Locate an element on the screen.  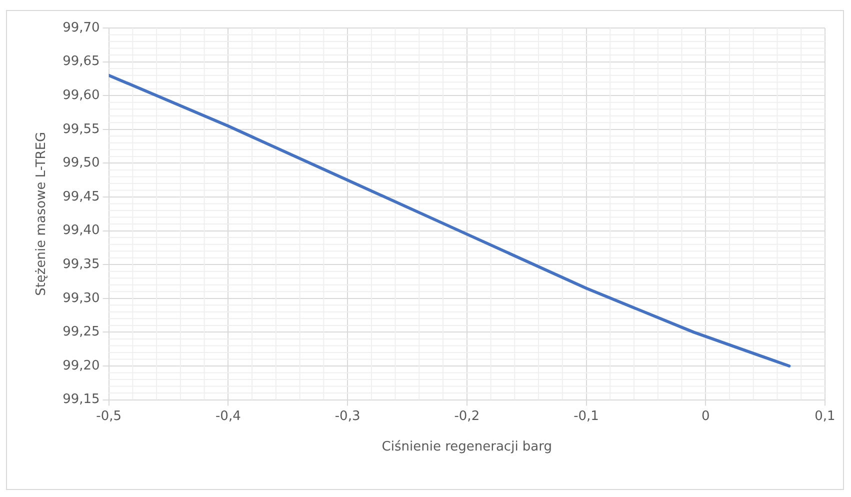
y-tick-label: 99,20 is located at coordinates (81, 366).